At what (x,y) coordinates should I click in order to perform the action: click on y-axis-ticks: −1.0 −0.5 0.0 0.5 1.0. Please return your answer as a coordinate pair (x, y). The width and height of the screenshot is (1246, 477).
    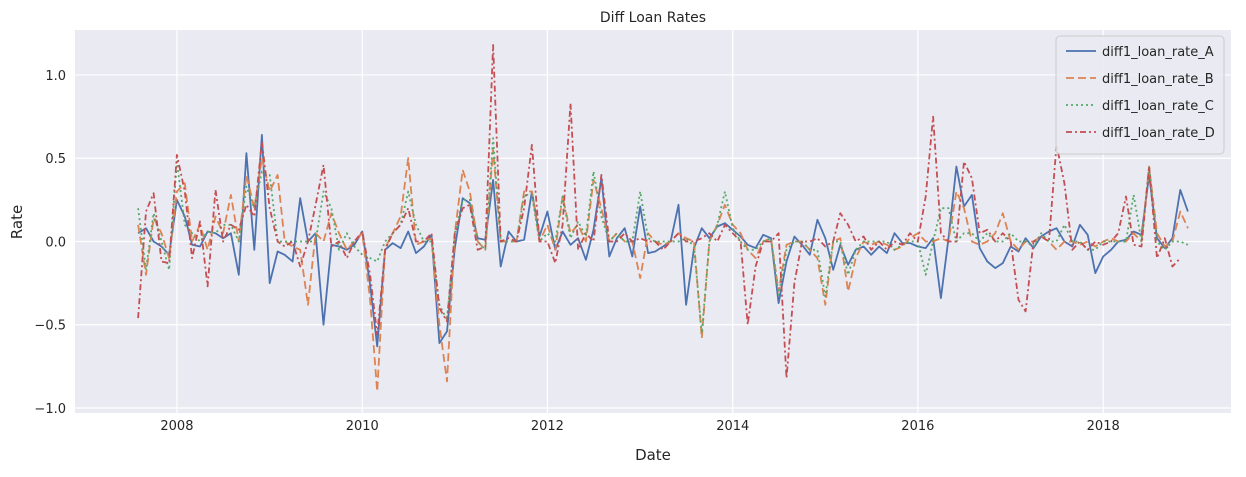
    Looking at the image, I should click on (50, 243).